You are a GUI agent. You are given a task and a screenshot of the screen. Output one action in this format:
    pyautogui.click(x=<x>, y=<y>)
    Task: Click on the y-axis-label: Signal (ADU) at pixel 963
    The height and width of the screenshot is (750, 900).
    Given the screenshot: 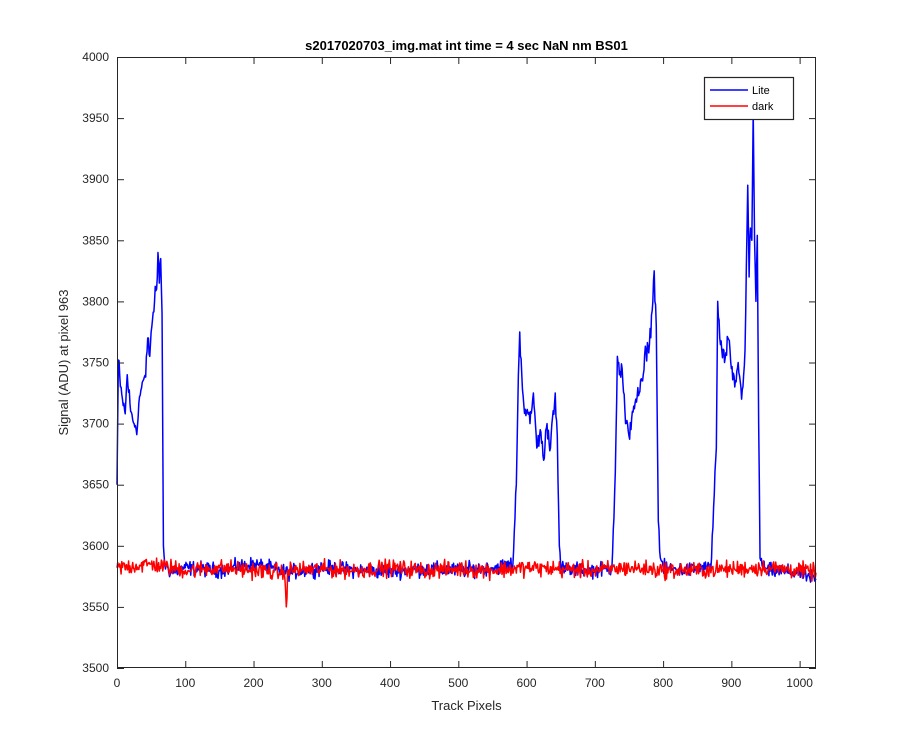 What is the action you would take?
    pyautogui.click(x=63, y=363)
    